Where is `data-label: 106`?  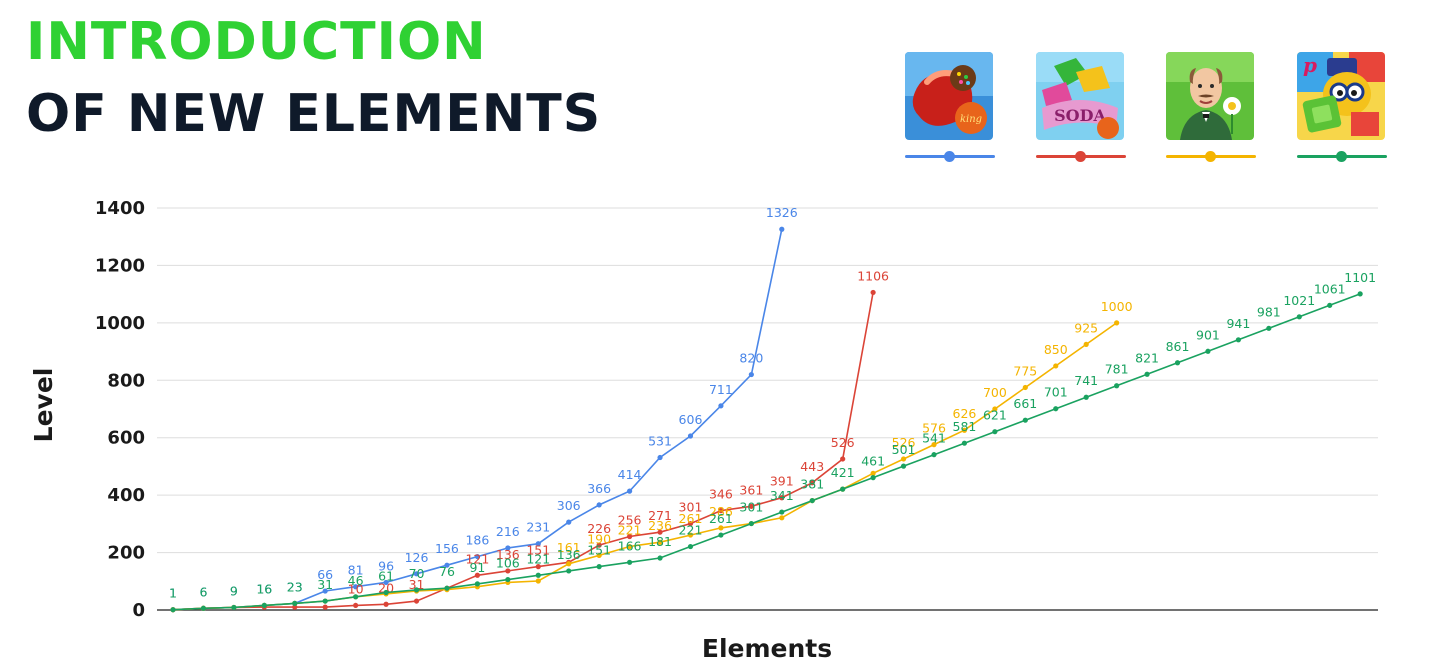
data-label: 106 is located at coordinates (508, 563).